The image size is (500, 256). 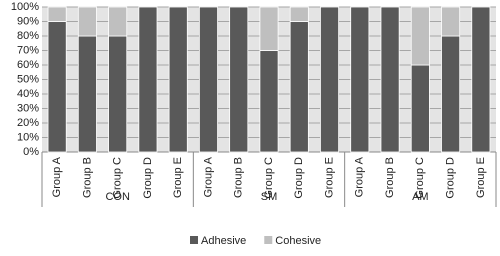 What do you see at coordinates (28, 137) in the screenshot?
I see `y-tick-label: 10%` at bounding box center [28, 137].